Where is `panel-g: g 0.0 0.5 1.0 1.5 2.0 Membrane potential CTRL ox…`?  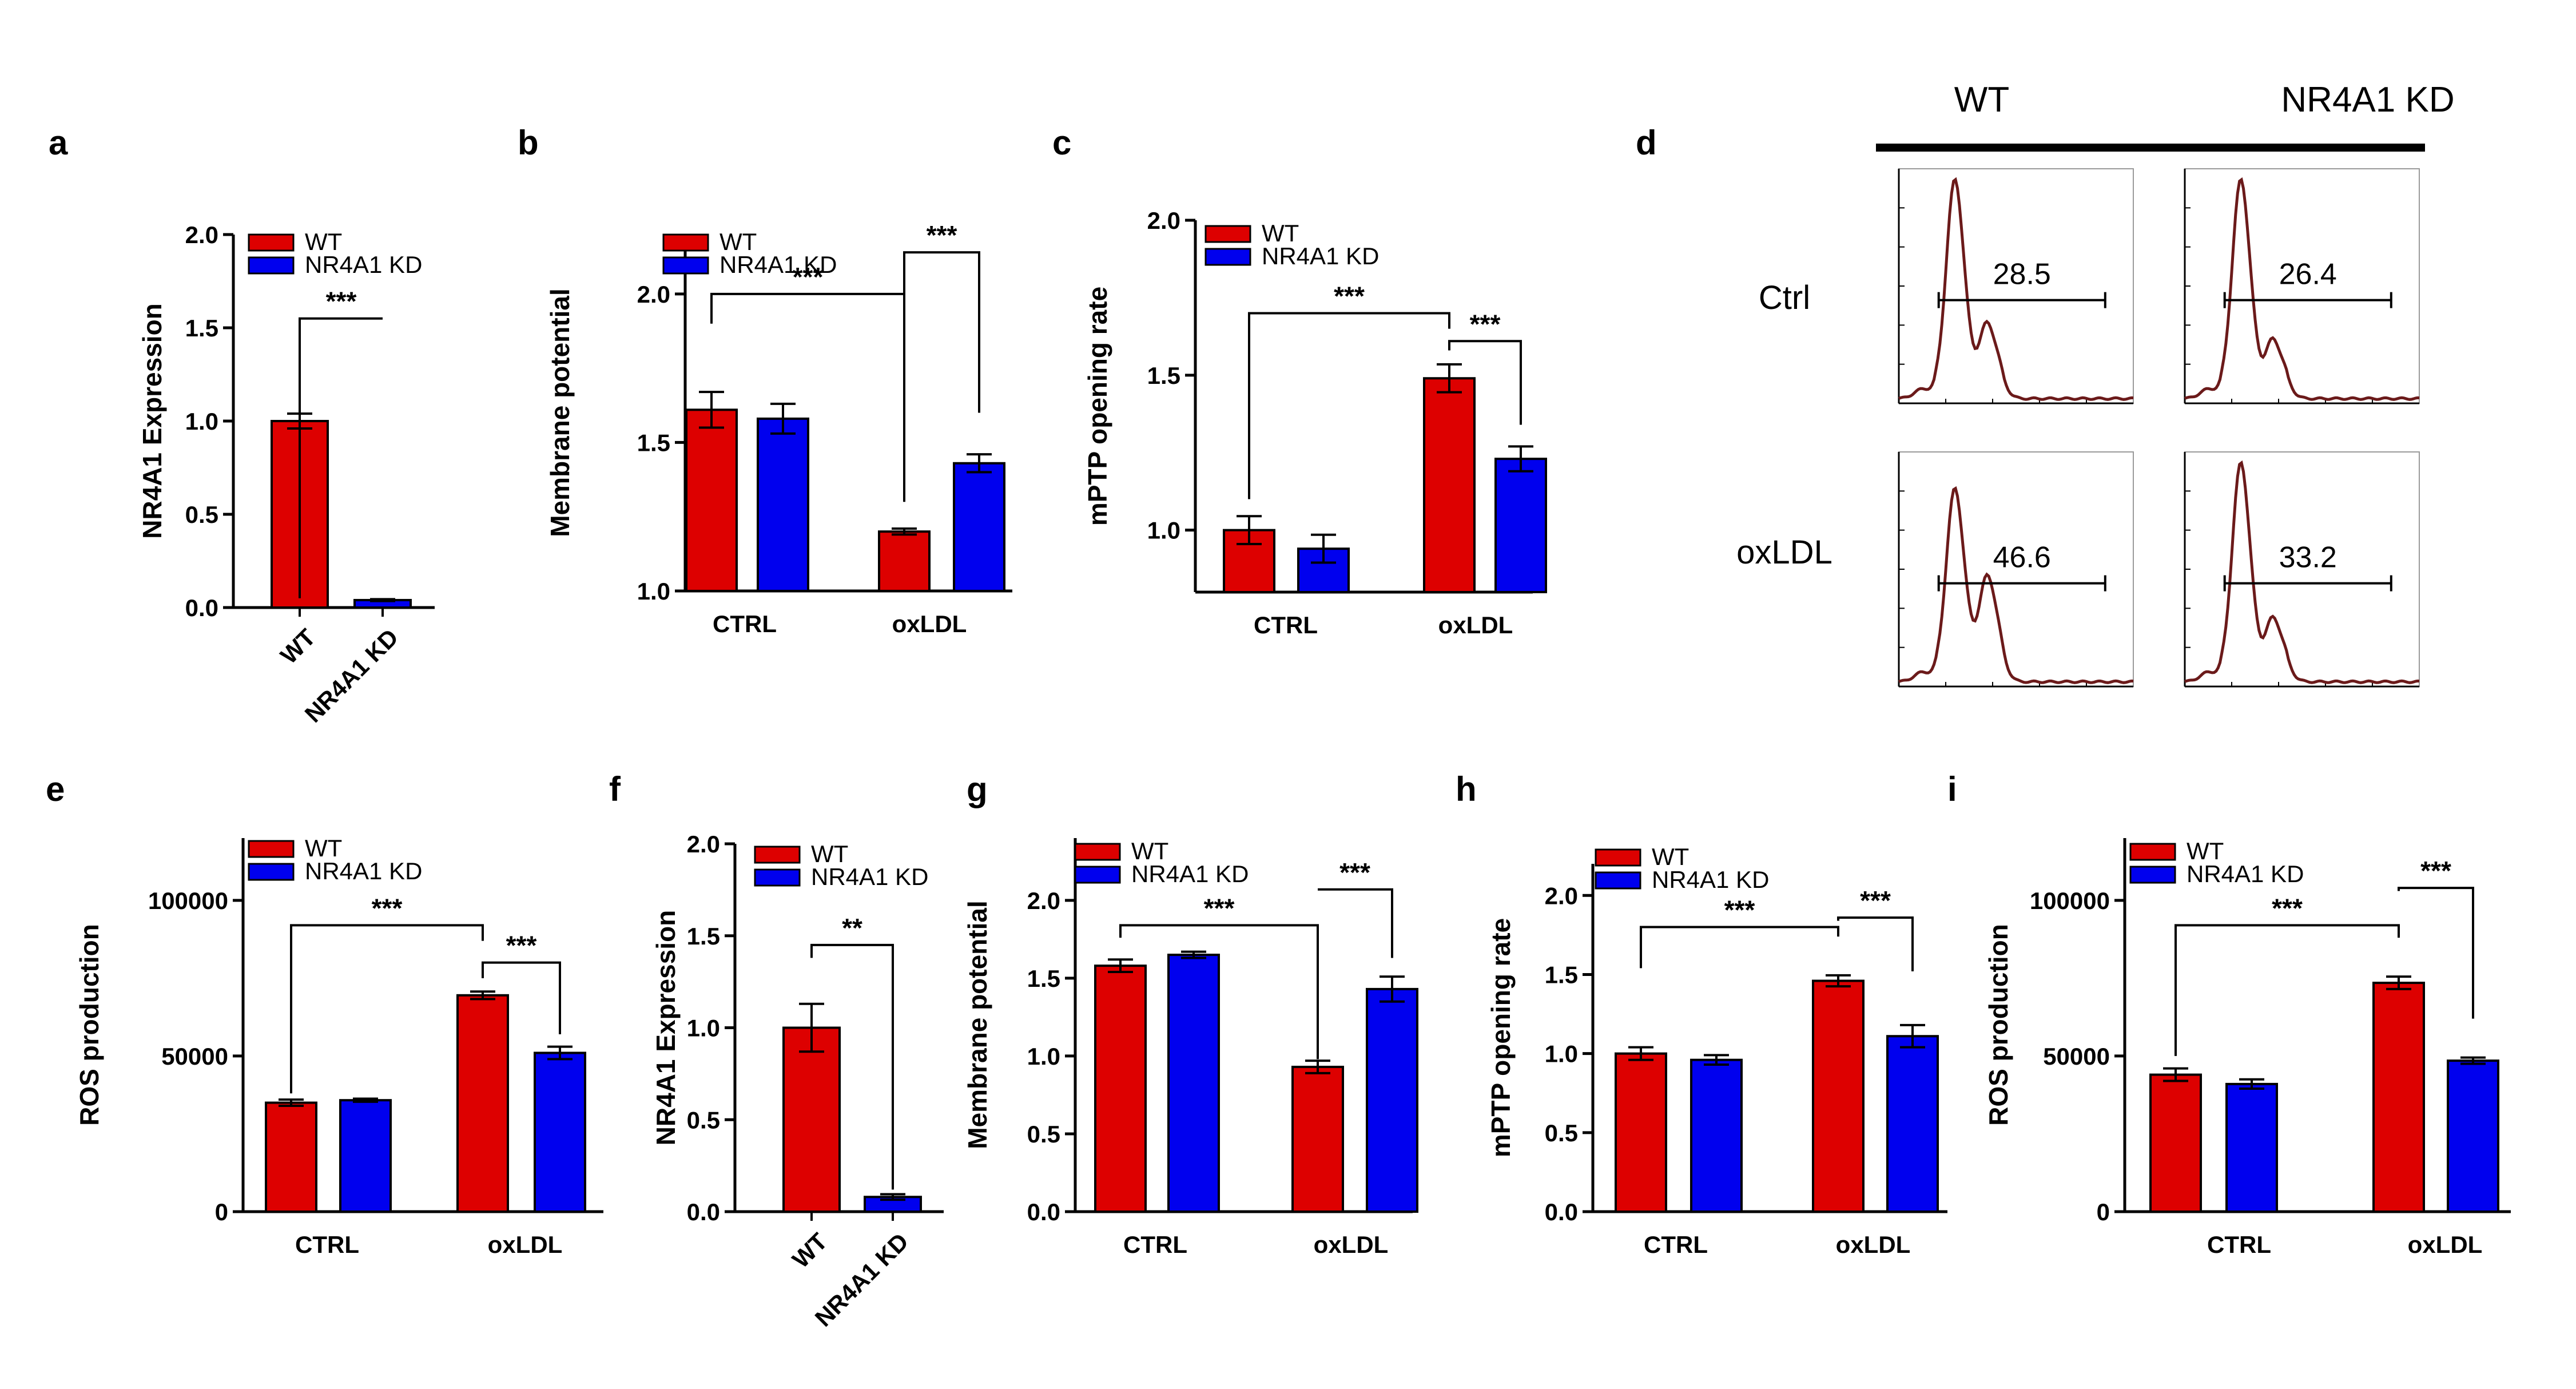 panel-g: g 0.0 0.5 1.0 1.5 2.0 Membrane potential CTRL ox… is located at coordinates (1190, 1014).